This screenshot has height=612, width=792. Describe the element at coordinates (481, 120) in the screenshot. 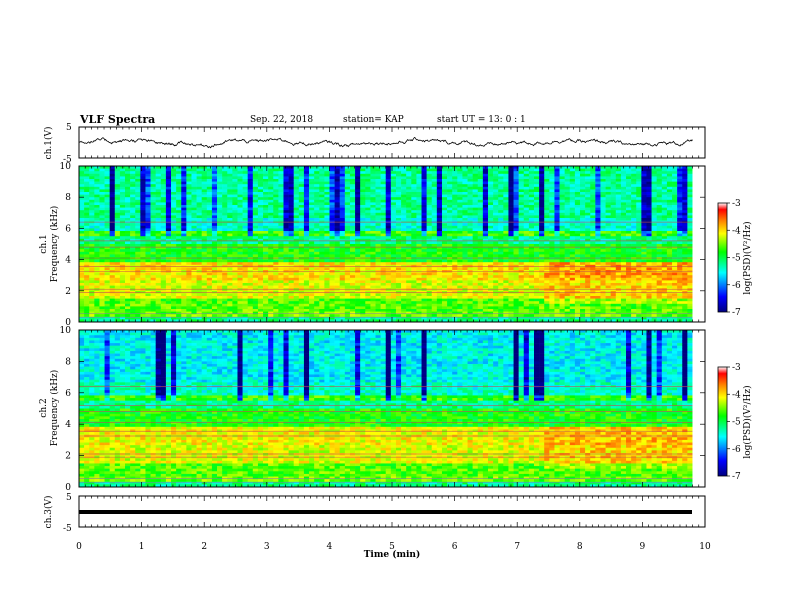

I see `start-time-label: start UT = 13: 0 : 1` at that location.